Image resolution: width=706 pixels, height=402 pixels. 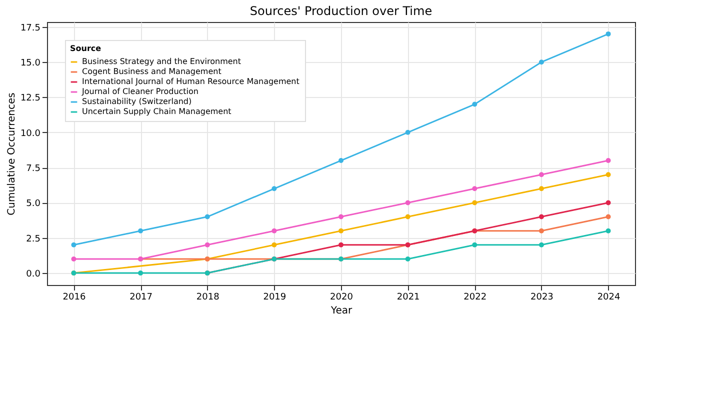 What do you see at coordinates (341, 11) in the screenshot?
I see `chart-title: Sources' Production over Time` at bounding box center [341, 11].